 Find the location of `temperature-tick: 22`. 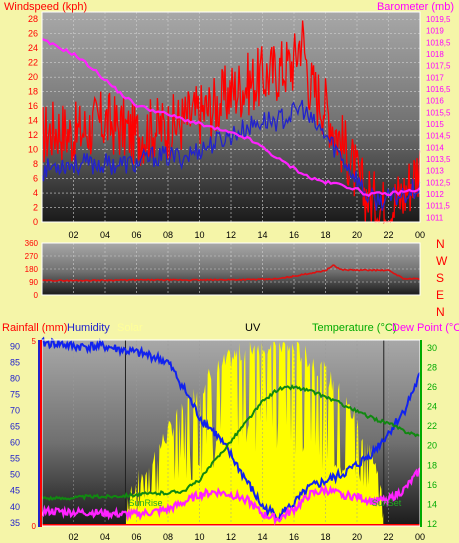

temperature-tick: 22 is located at coordinates (432, 426).